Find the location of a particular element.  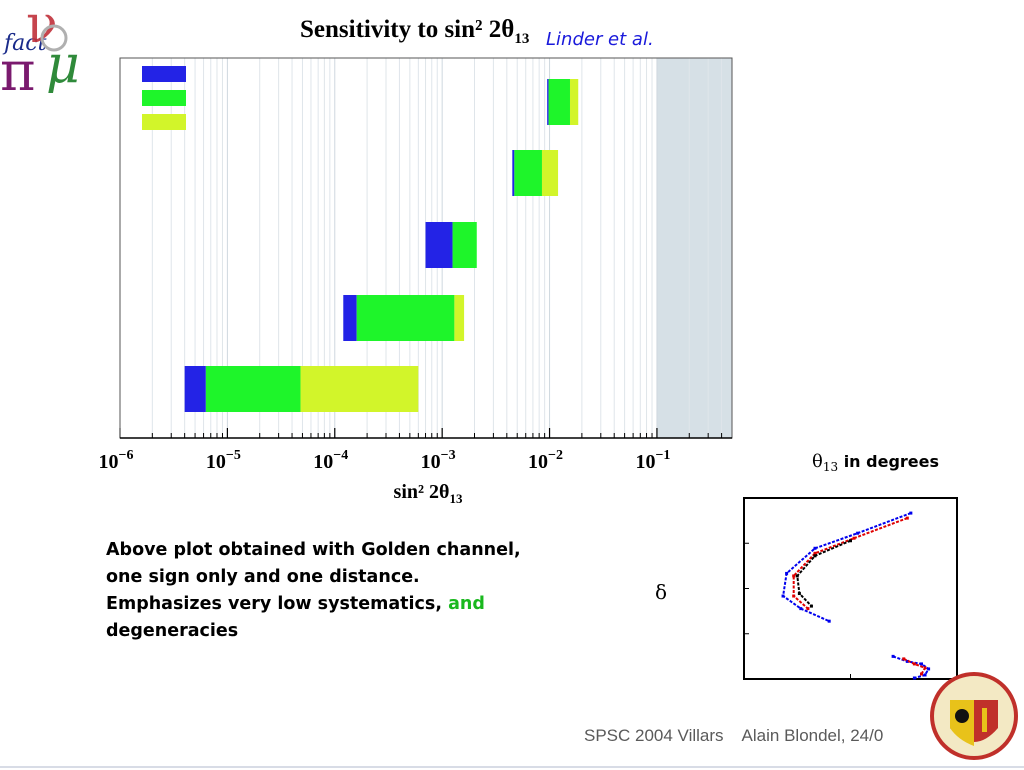

x-tick-exponent: −5 is located at coordinates (233, 455).